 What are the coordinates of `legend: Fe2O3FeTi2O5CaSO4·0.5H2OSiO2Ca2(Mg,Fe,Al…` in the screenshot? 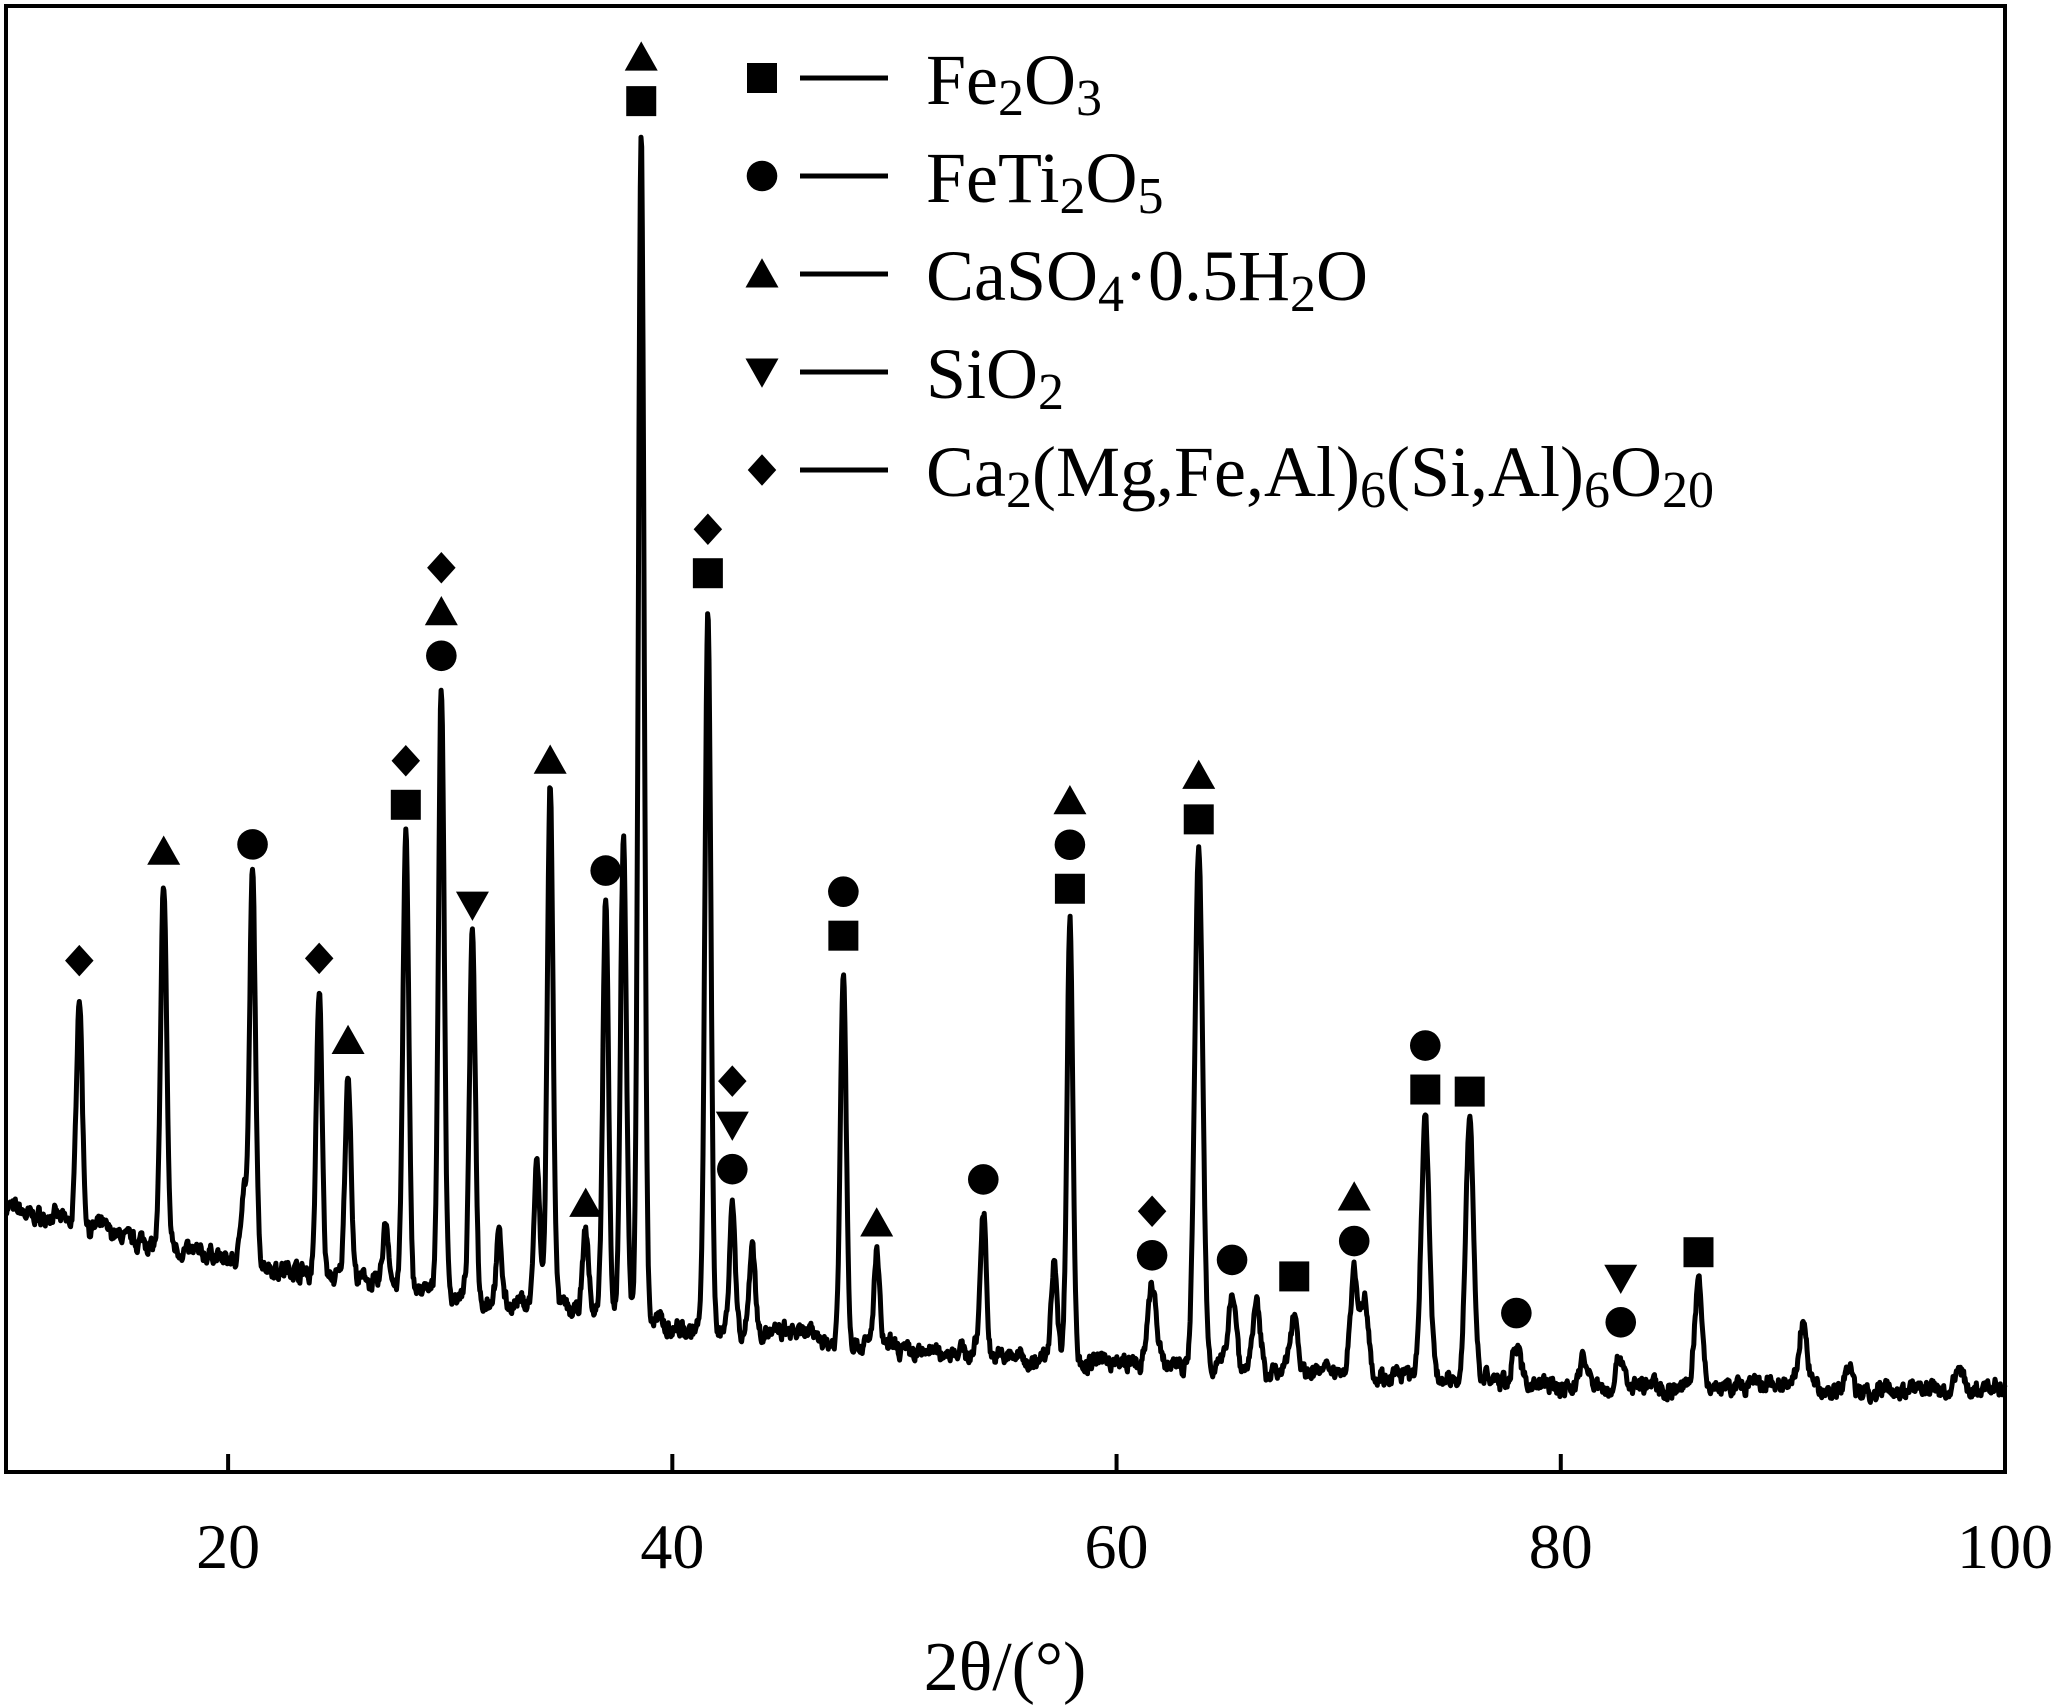 It's located at (1229, 279).